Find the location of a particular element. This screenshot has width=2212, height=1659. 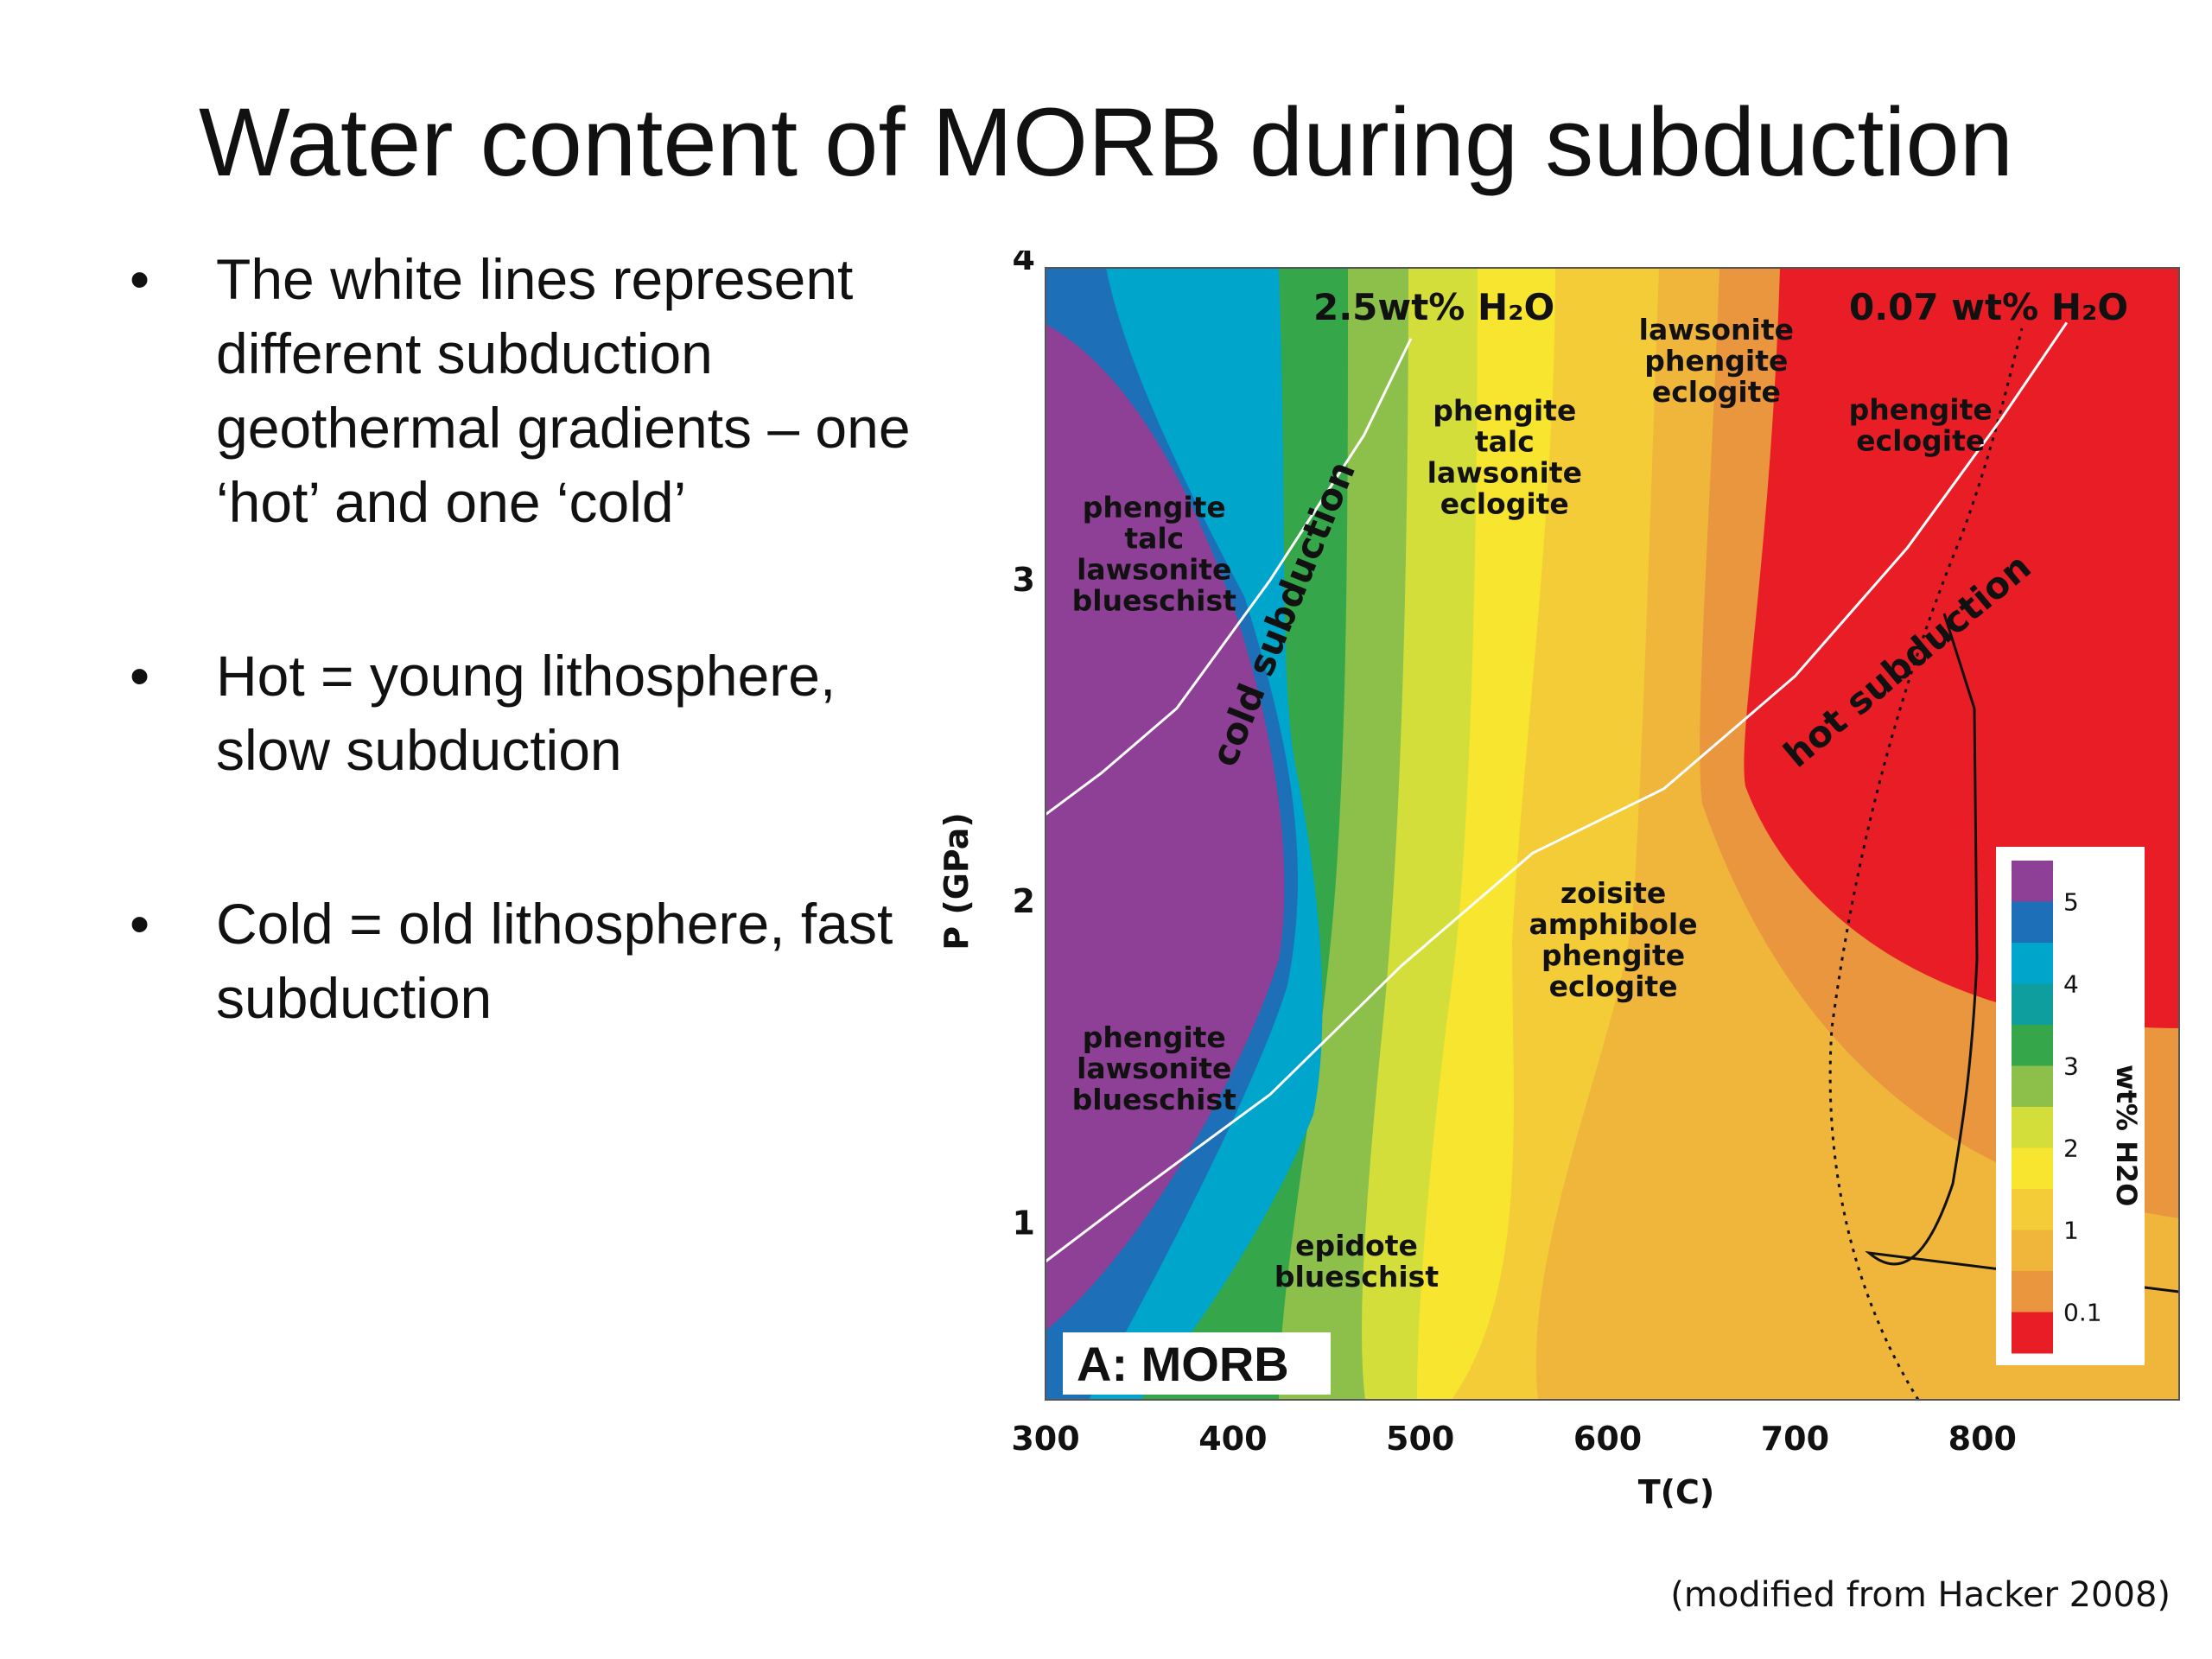

panel-label: A: MORB is located at coordinates (1183, 1364).